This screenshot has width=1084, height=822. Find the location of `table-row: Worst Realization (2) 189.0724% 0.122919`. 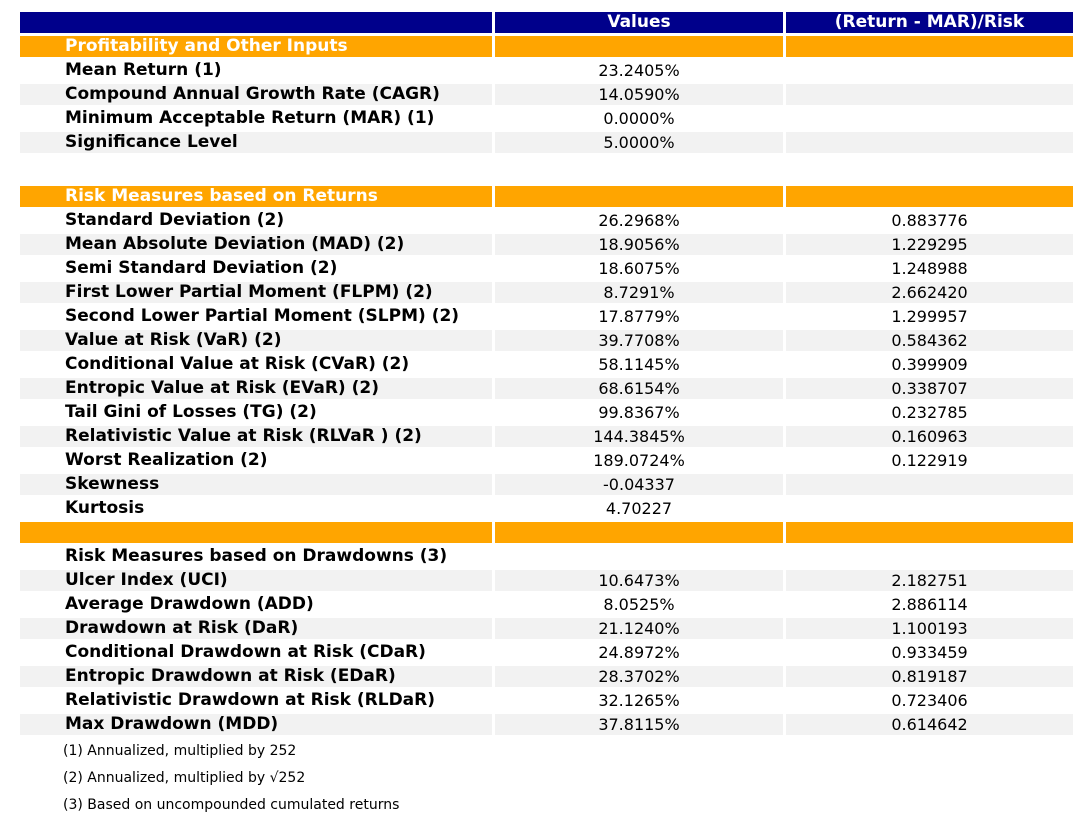

table-row: Worst Realization (2) 189.0724% 0.122919 is located at coordinates (546, 460).